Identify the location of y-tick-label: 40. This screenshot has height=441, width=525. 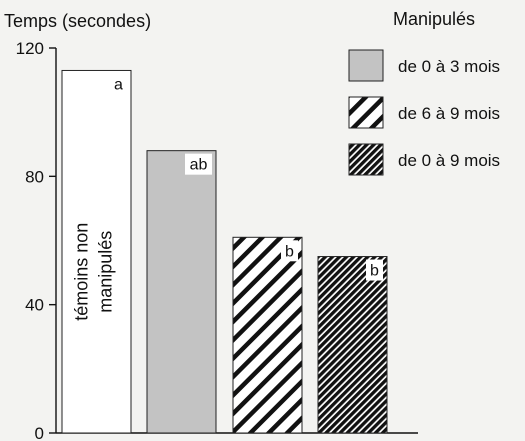
(34, 305).